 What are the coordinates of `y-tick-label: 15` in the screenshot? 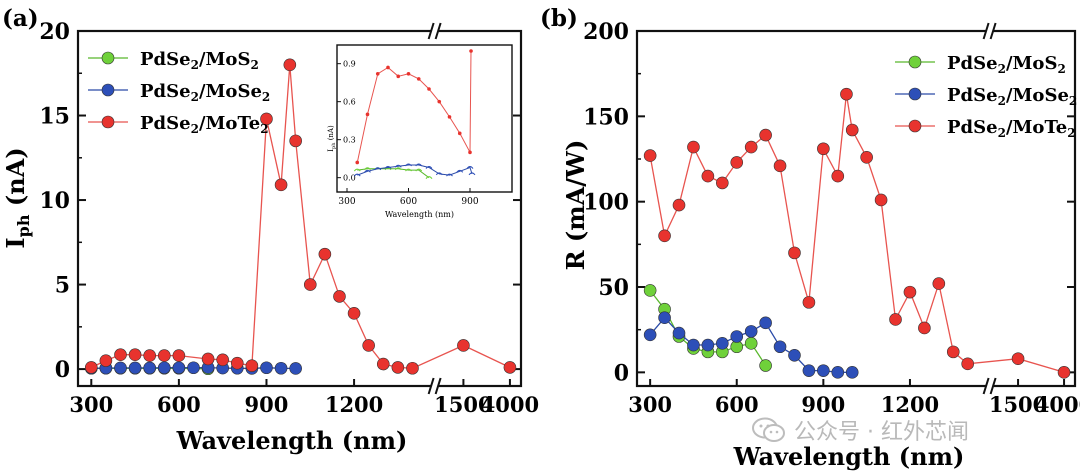 It's located at (54, 117).